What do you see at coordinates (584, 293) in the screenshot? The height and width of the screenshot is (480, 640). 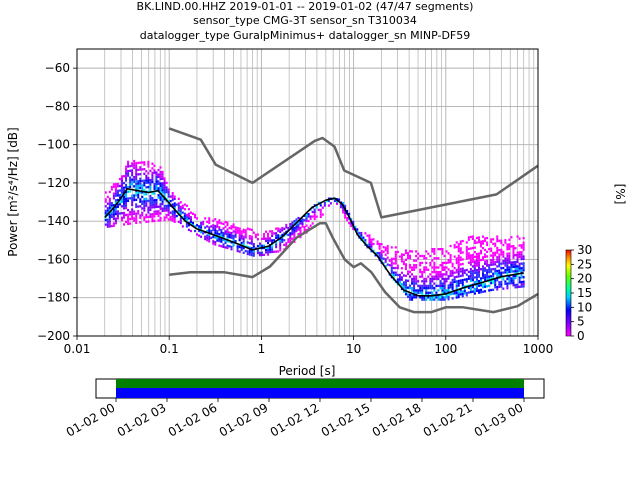 I see `colorbar-tick-label: 15` at bounding box center [584, 293].